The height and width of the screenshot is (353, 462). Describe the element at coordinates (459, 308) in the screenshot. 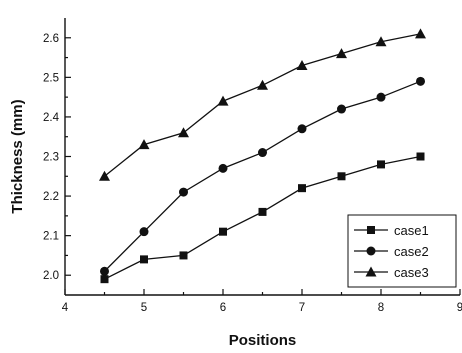

I see `x-tick-label: 9` at that location.